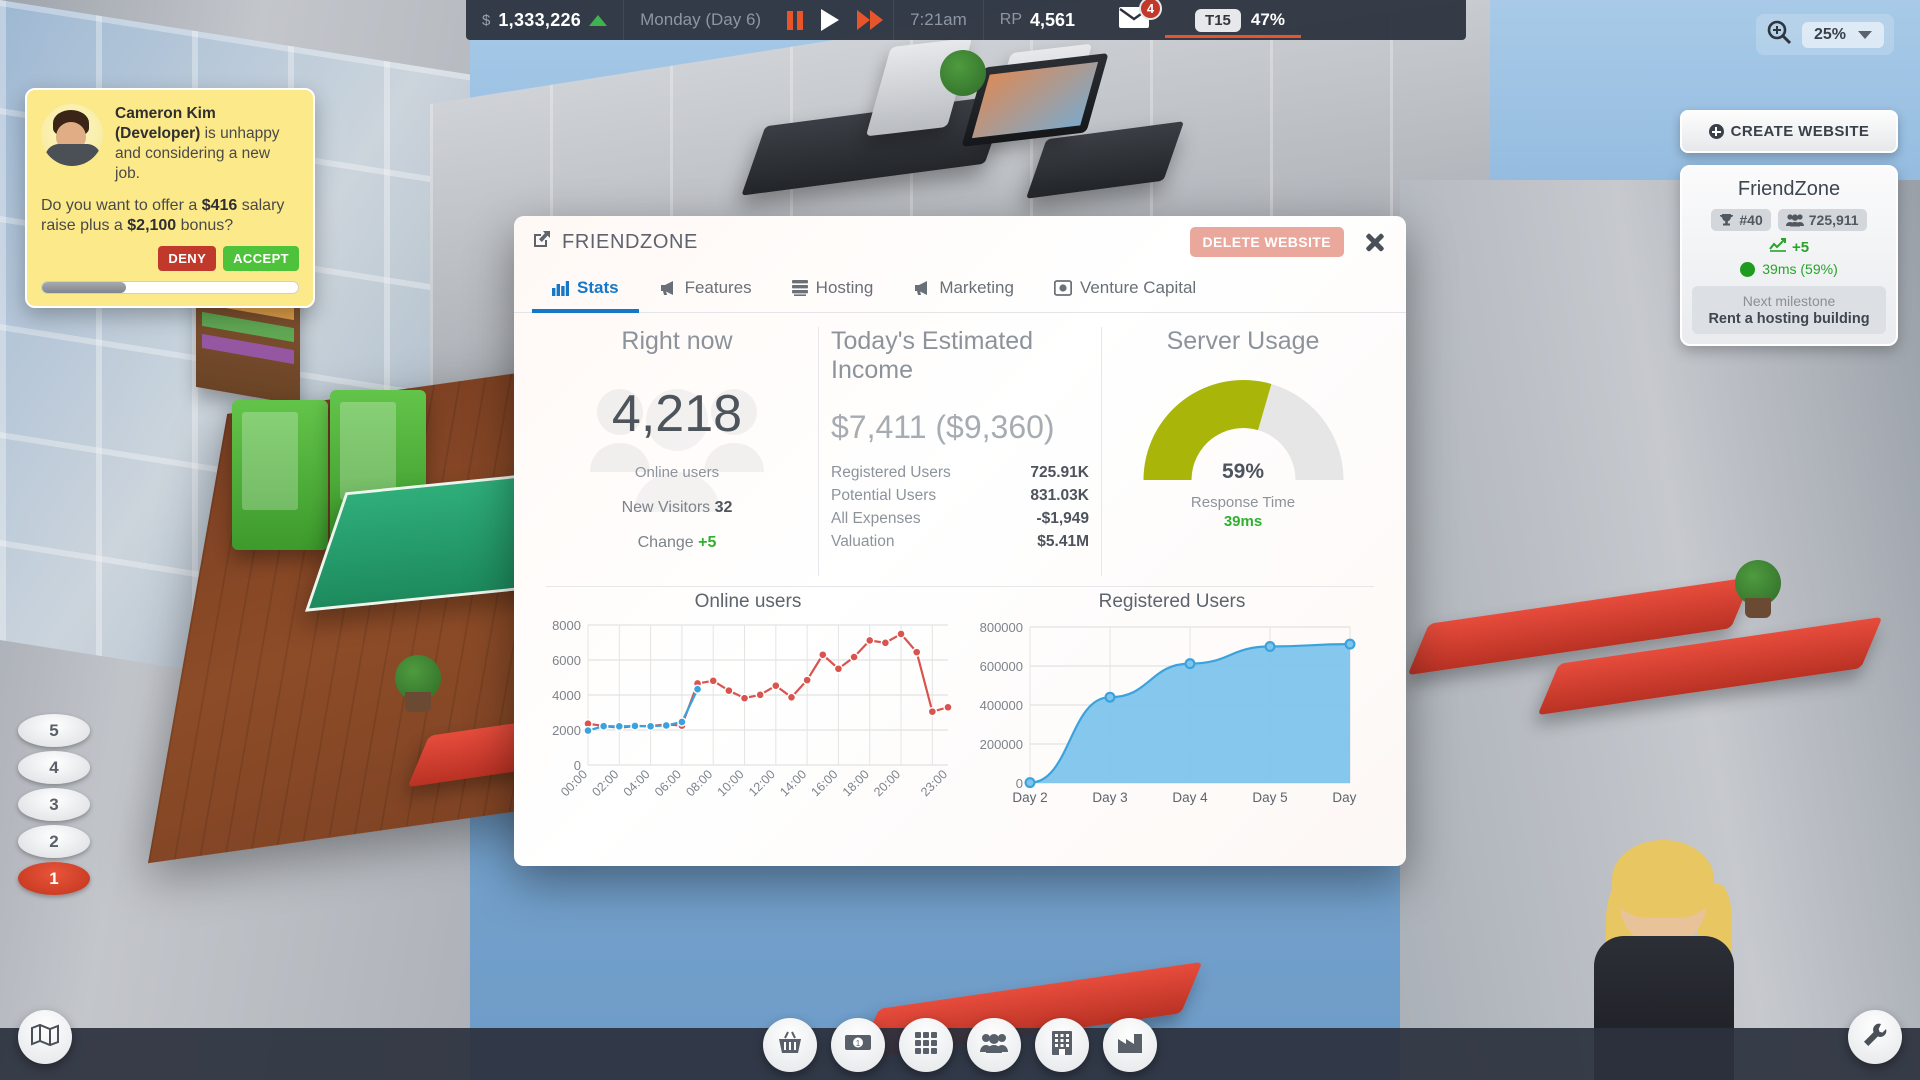 The height and width of the screenshot is (1080, 1920). What do you see at coordinates (863, 541) in the screenshot?
I see `income-row-label: Valuation` at bounding box center [863, 541].